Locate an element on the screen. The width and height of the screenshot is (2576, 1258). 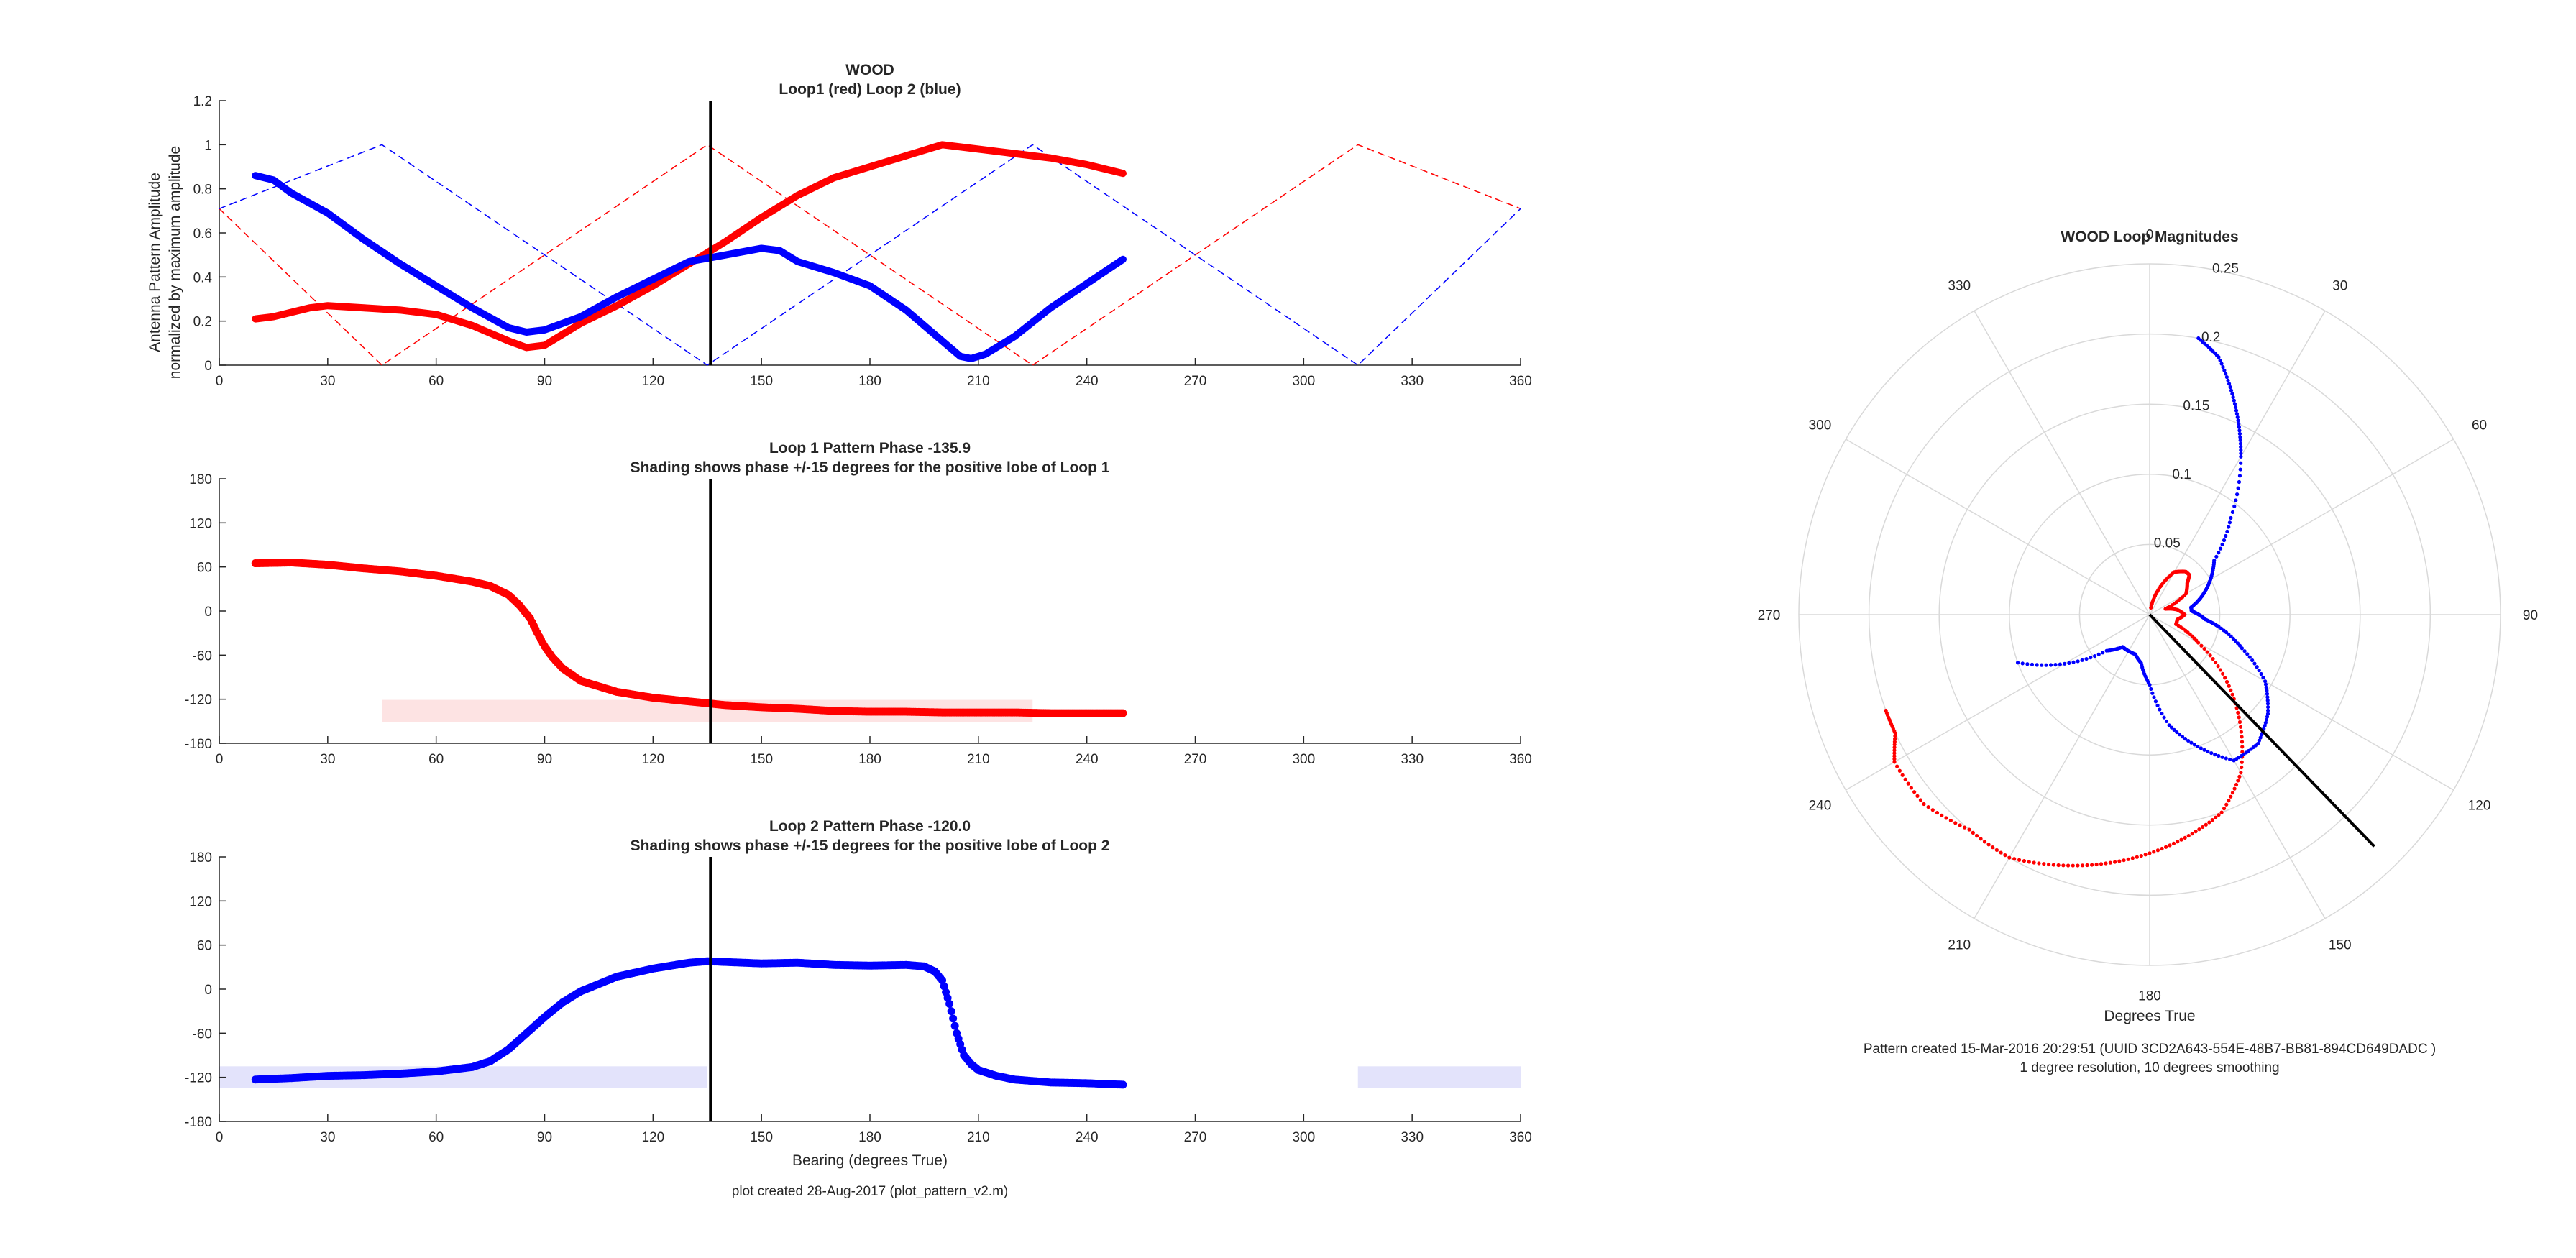
polar-theta-label: 150 is located at coordinates (2340, 945).